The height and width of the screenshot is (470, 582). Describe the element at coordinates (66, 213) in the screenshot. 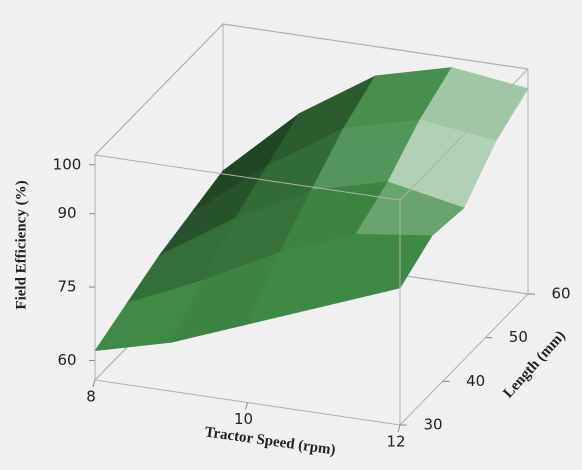

I see `z-tick-label: 90` at that location.